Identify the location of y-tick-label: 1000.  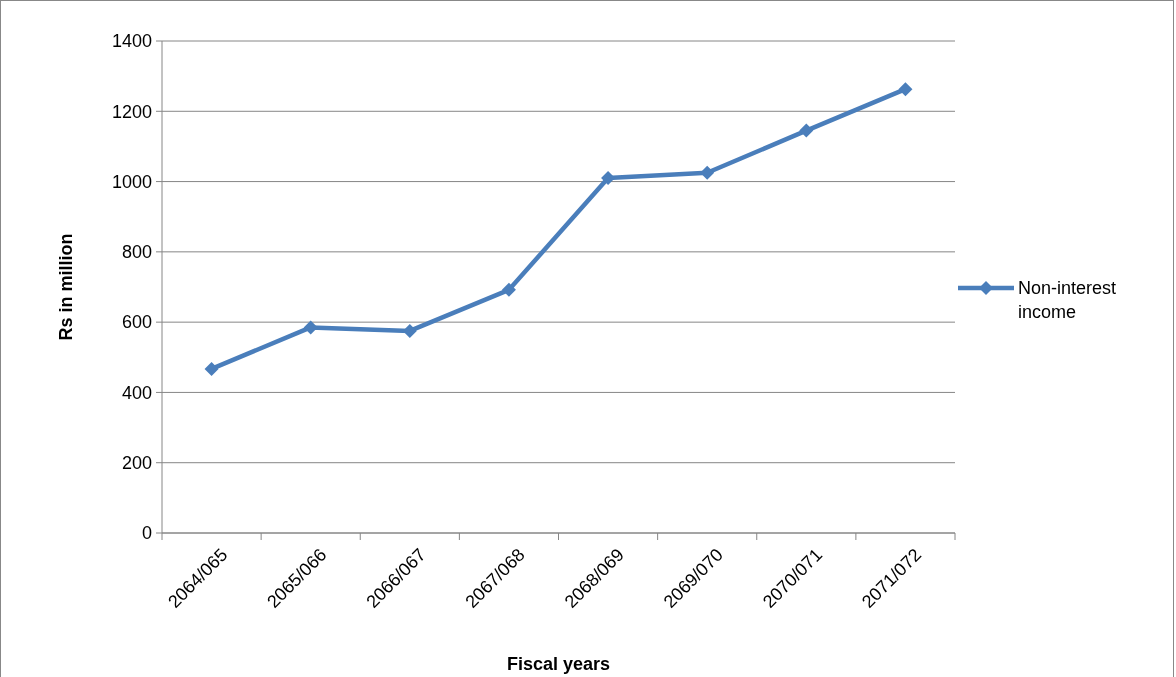
(131, 181).